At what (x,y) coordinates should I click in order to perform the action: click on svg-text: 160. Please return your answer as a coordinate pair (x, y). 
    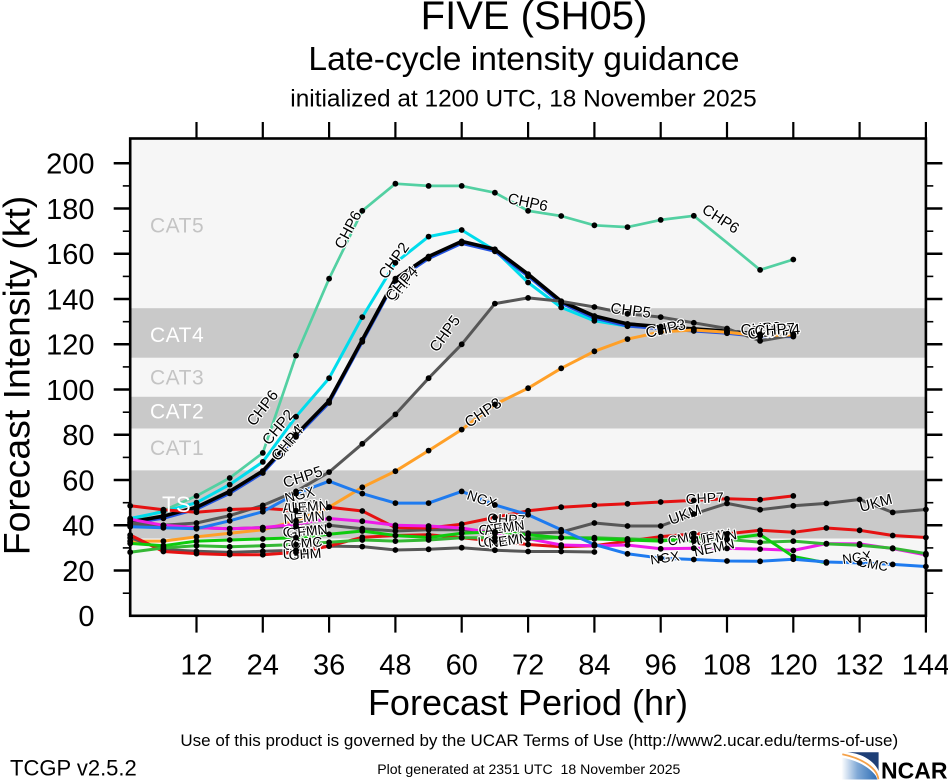
    Looking at the image, I should click on (70, 255).